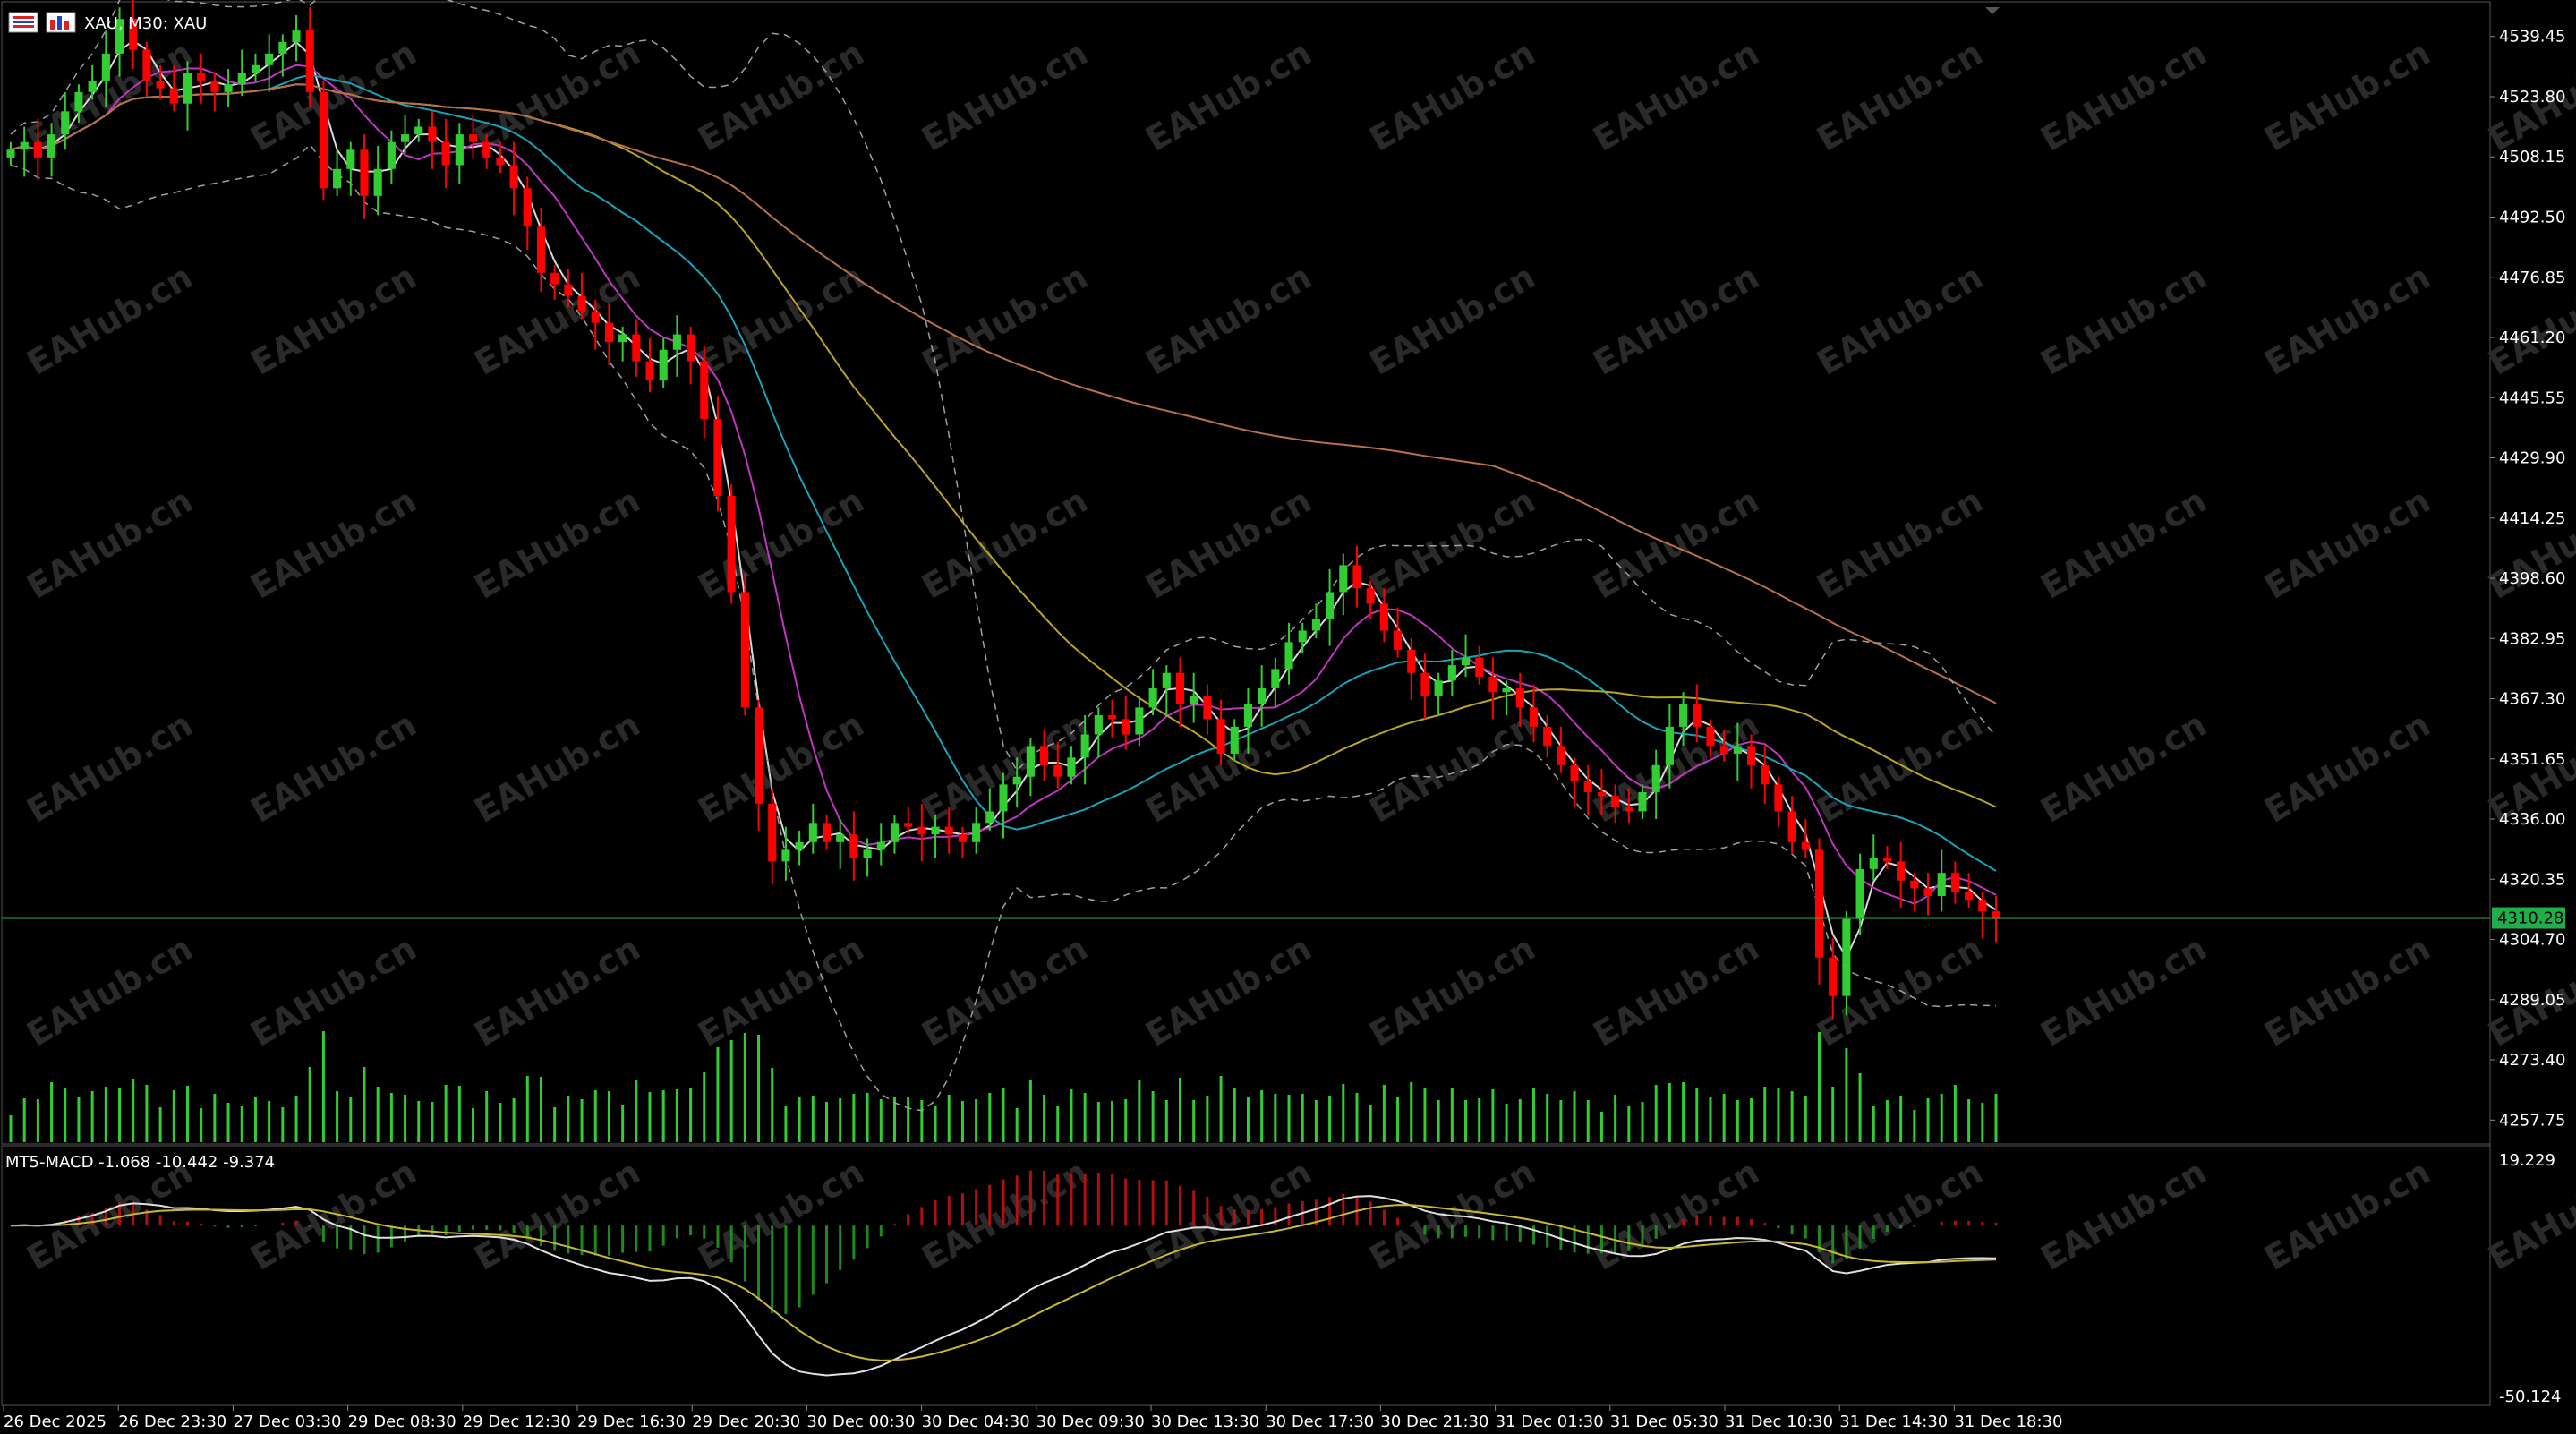  I want to click on current-price-label: 4310.28, so click(2530, 918).